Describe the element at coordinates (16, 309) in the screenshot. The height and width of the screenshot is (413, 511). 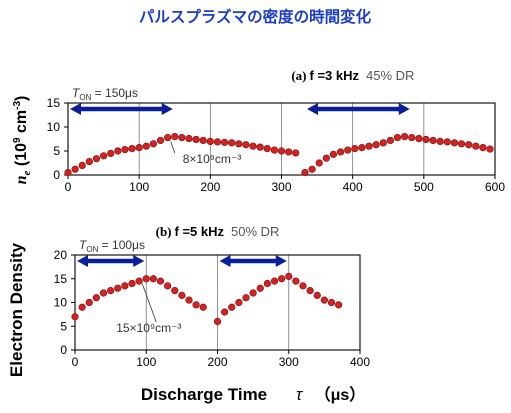
I see `shared-y-axis-label: Electron Density` at that location.